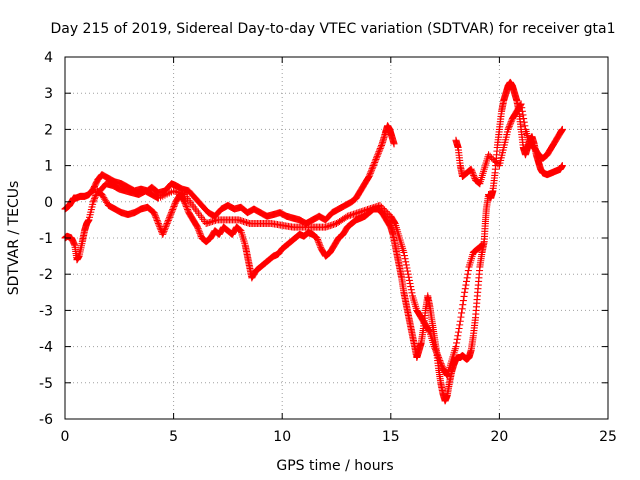 The height and width of the screenshot is (480, 640). I want to click on x-tick-label: 5, so click(173, 437).